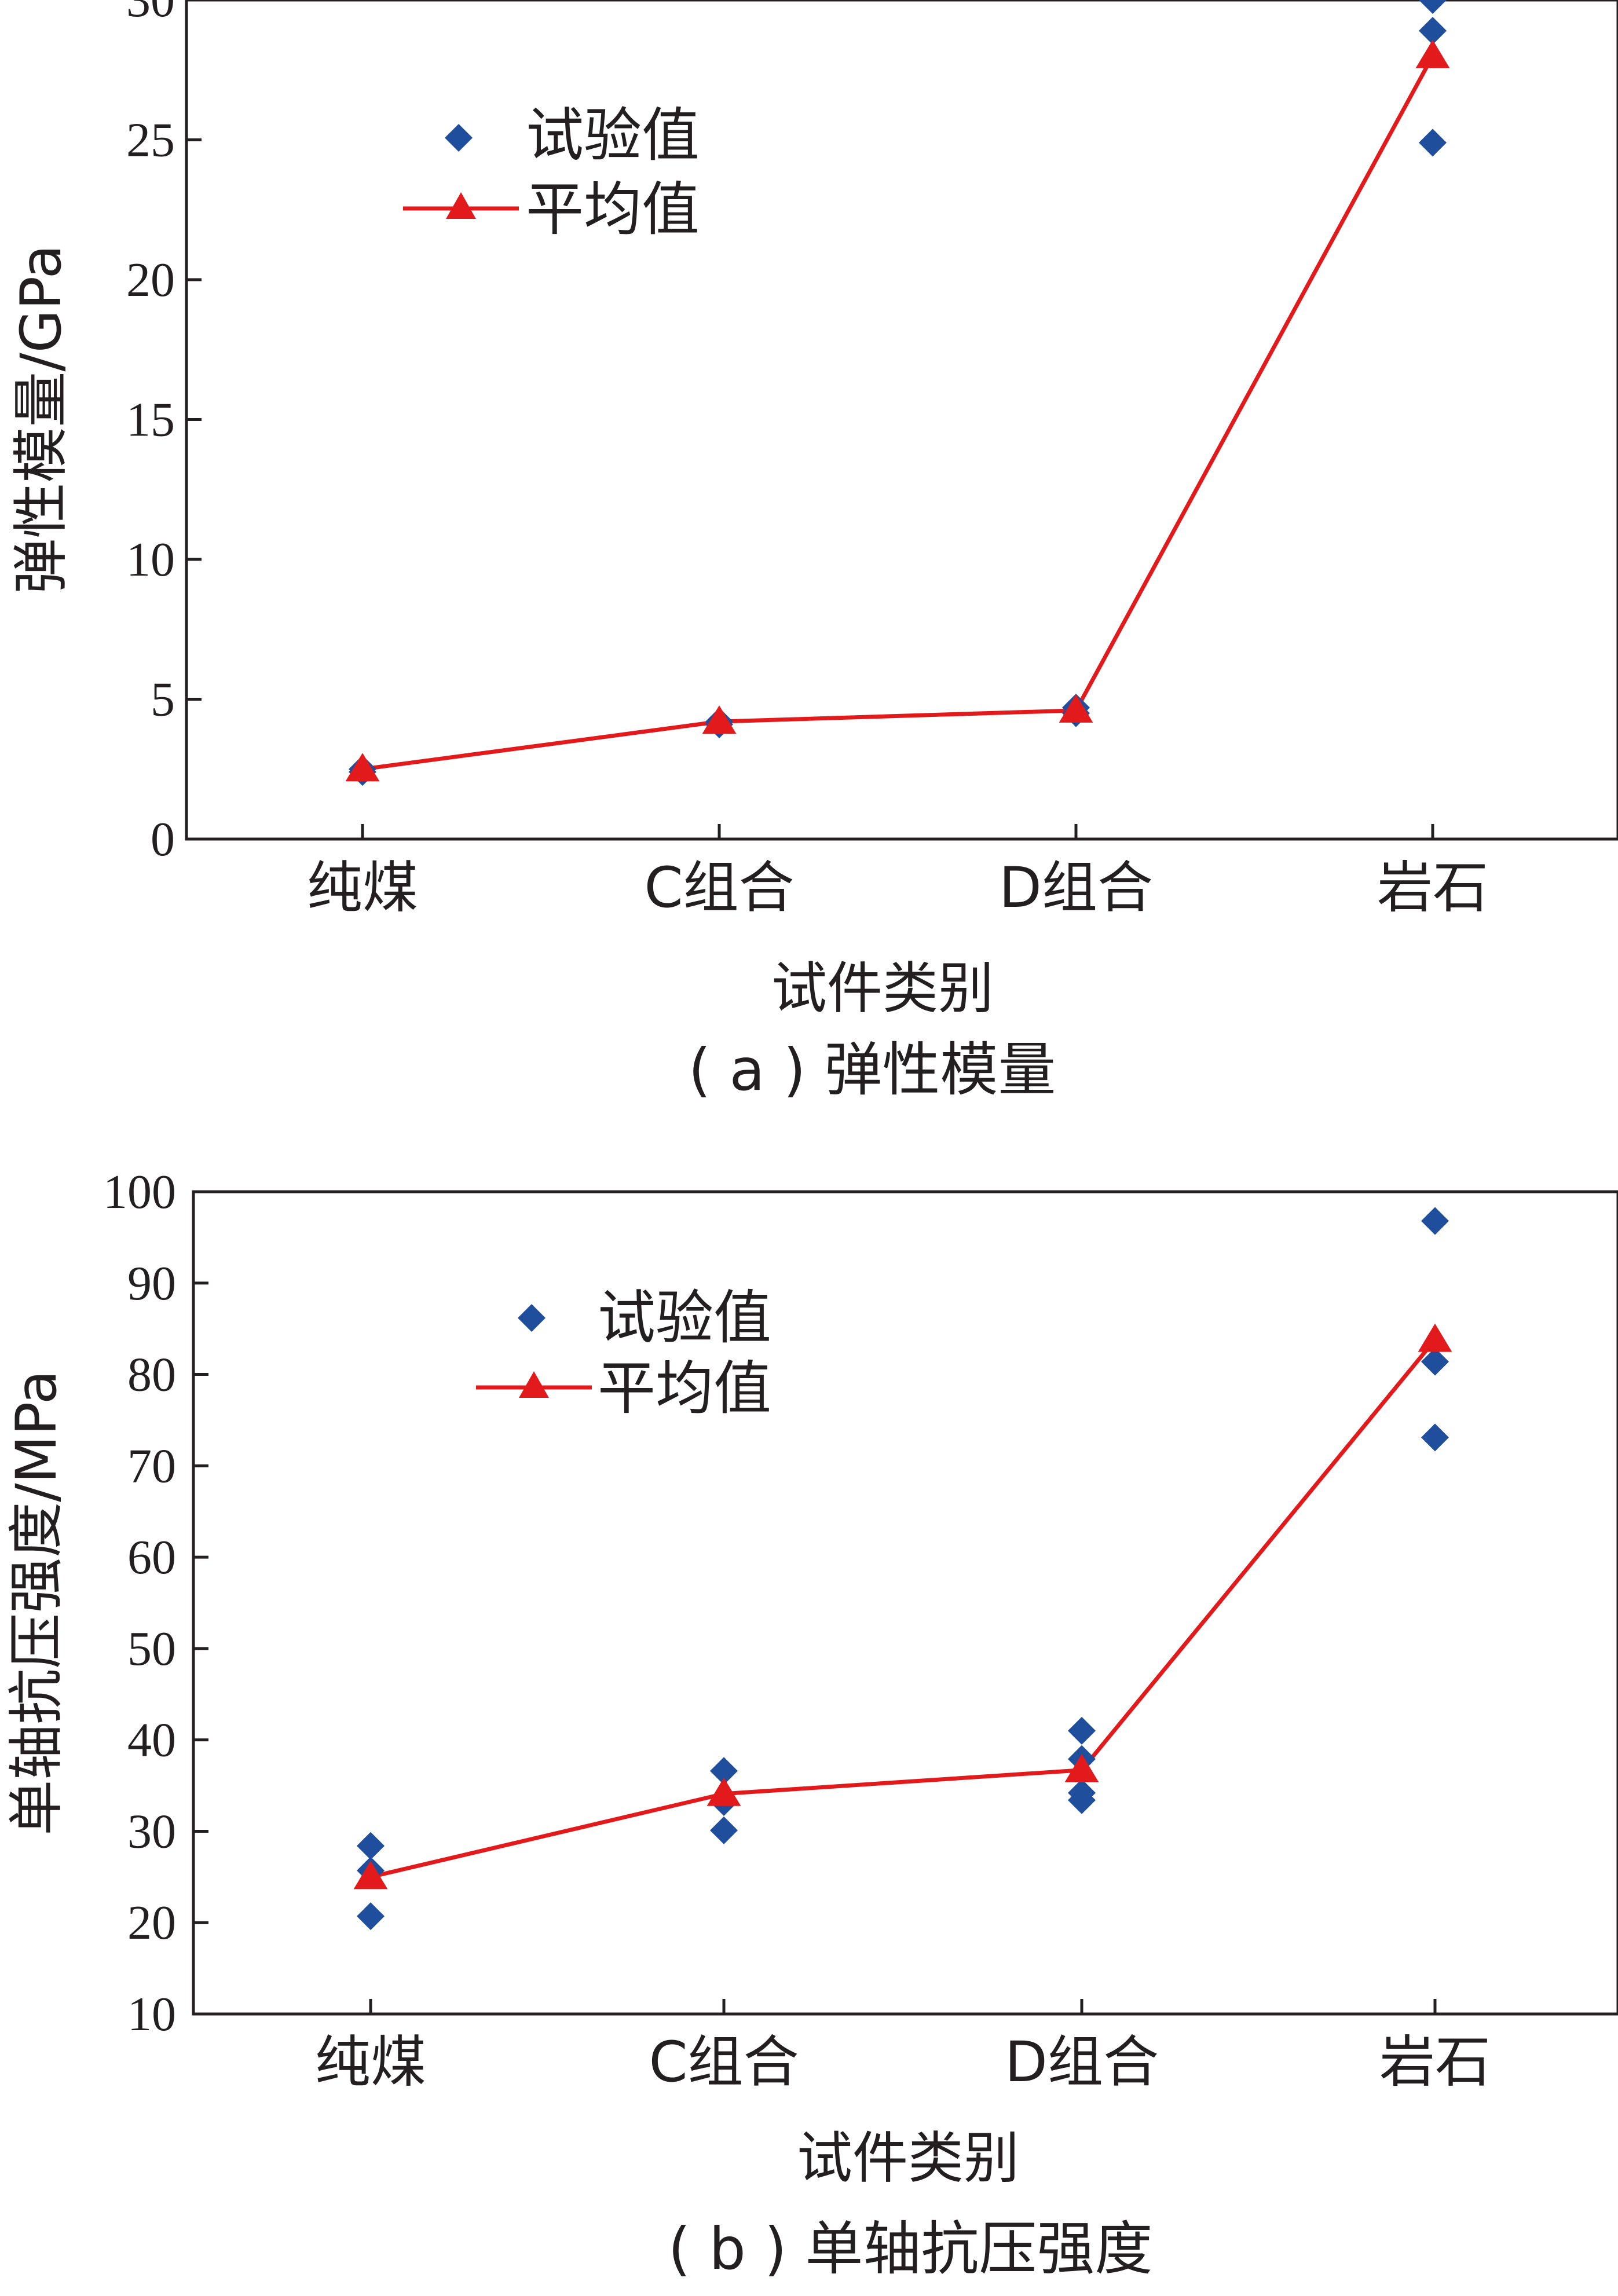 The image size is (1618, 2296). Describe the element at coordinates (37, 1603) in the screenshot. I see `y-axis-title: 单轴抗压强度/MPa` at that location.